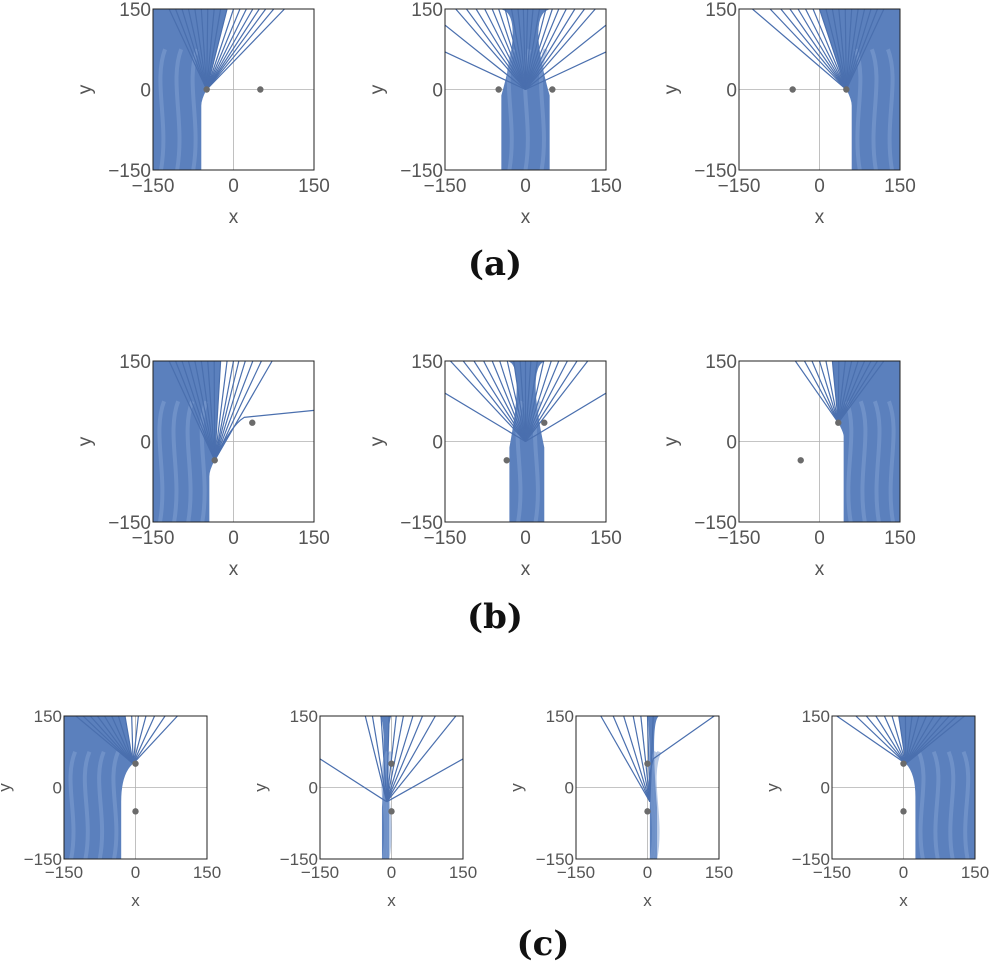  I want to click on subplot-7: −150 0 150 150 0 −150 x y, so click(110, 808).